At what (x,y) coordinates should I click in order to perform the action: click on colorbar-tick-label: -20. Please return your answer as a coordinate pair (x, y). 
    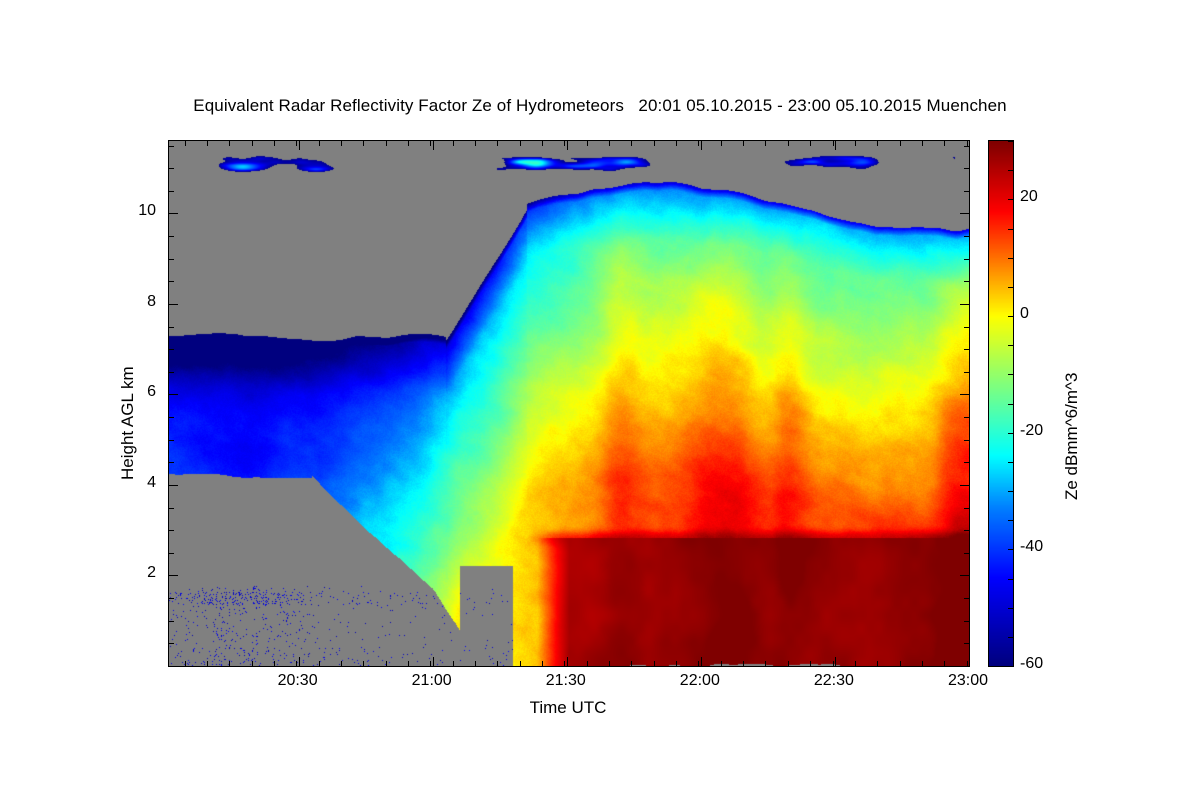
    Looking at the image, I should click on (1032, 430).